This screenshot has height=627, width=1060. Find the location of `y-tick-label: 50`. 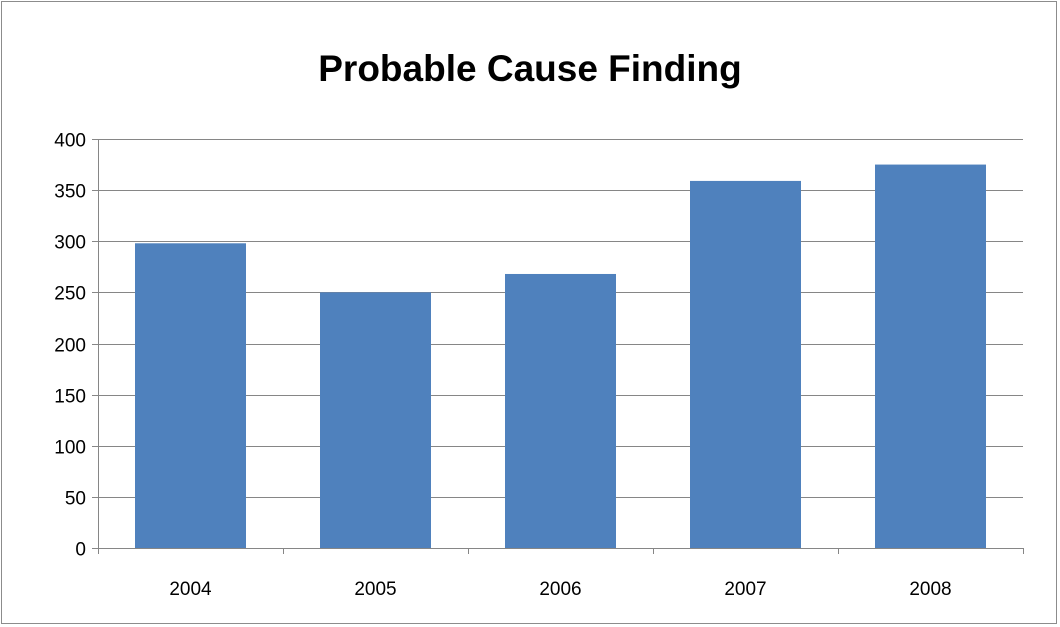

y-tick-label: 50 is located at coordinates (75, 499).